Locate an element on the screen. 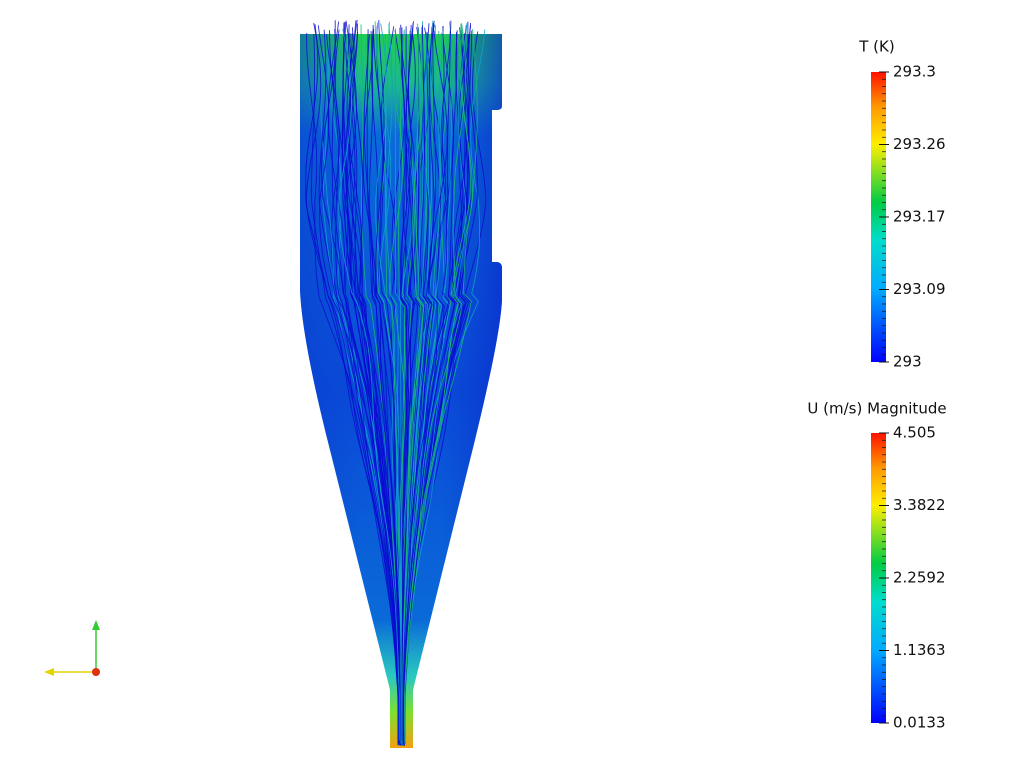 Image resolution: width=1024 pixels, height=768 pixels. tick-label: 293.09 is located at coordinates (919, 289).